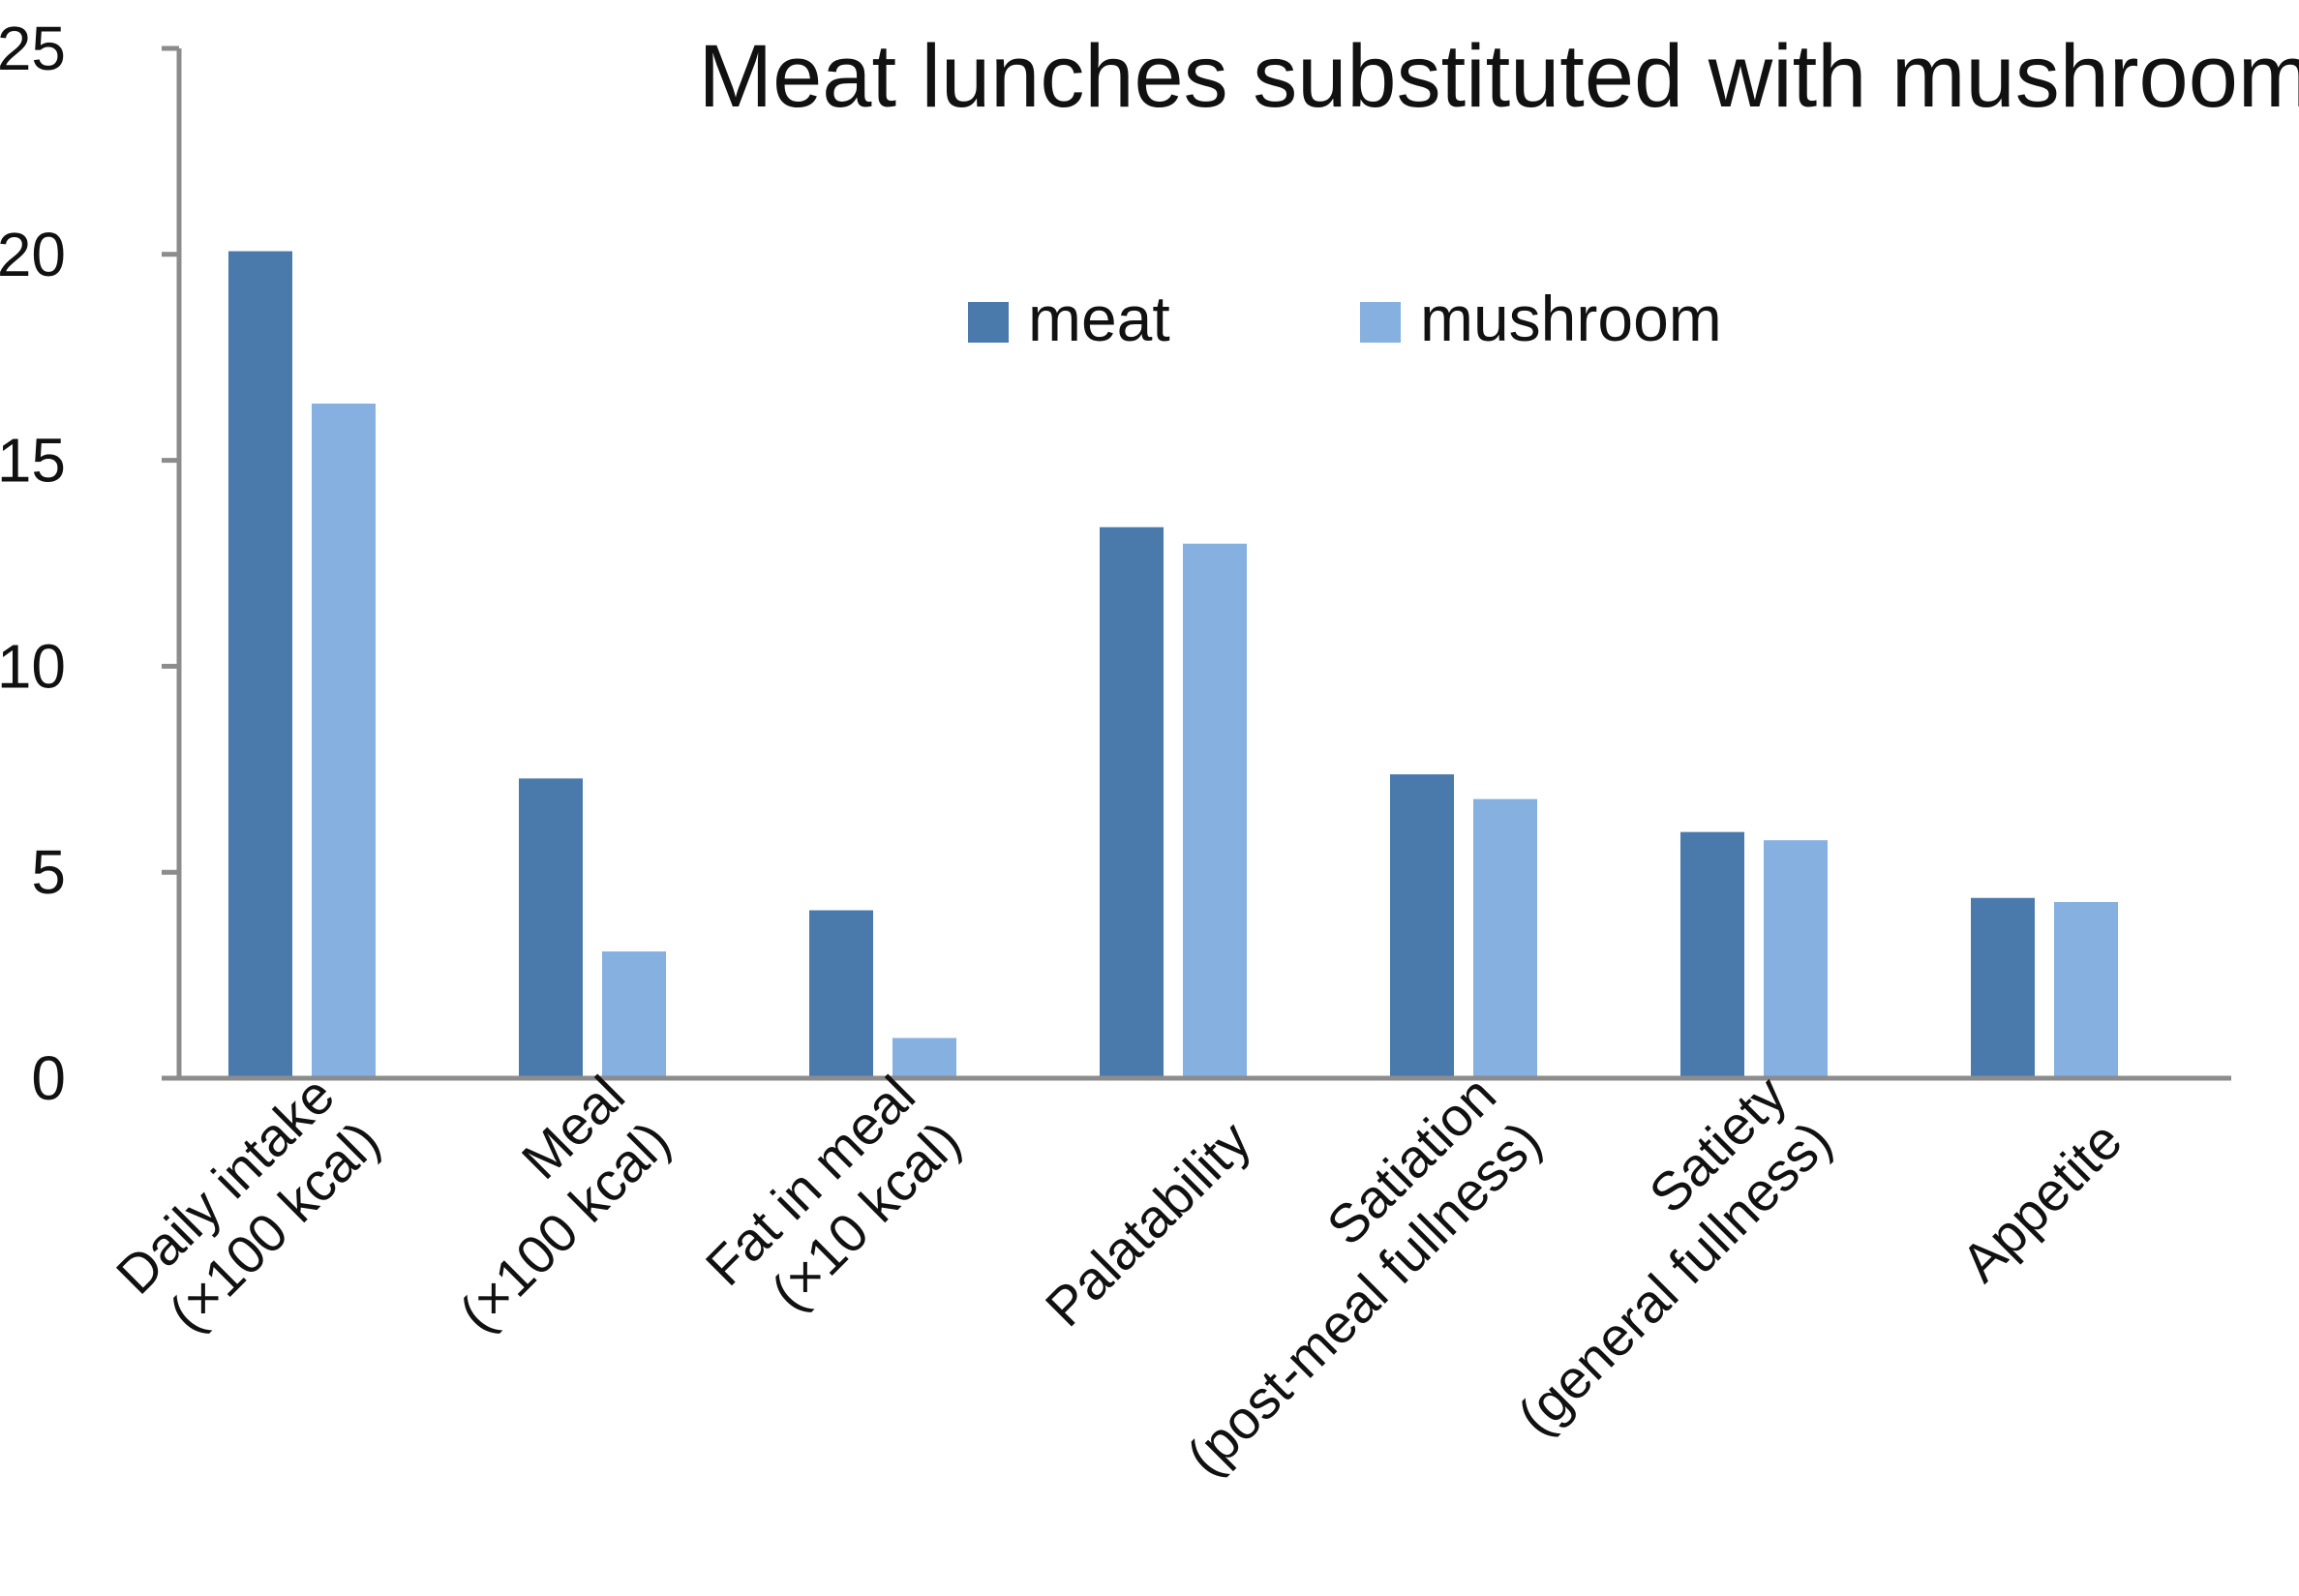 This screenshot has width=2299, height=1596. What do you see at coordinates (48, 872) in the screenshot?
I see `y-tick-label: 5` at bounding box center [48, 872].